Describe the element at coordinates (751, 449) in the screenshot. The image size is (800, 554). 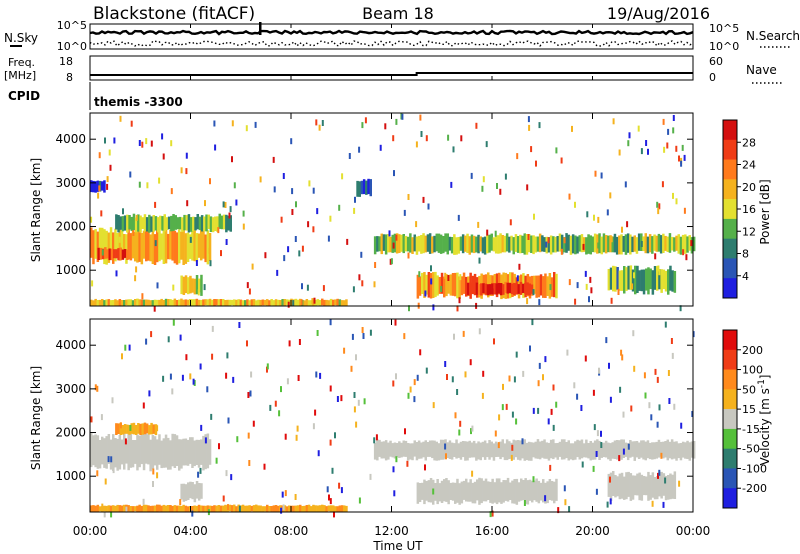
I see `colorbar-tick-label: -50` at that location.